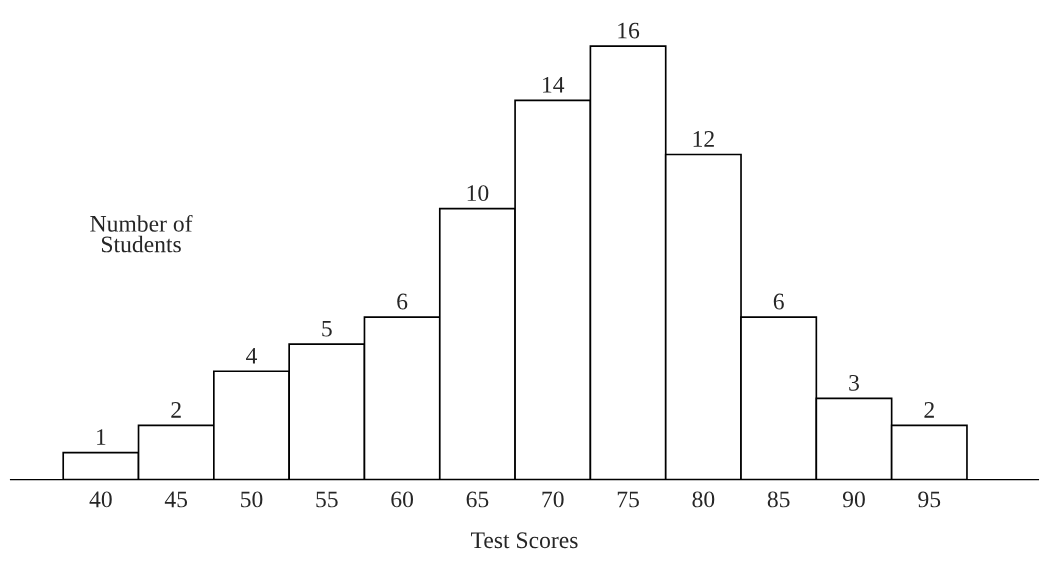 The width and height of the screenshot is (1049, 571). What do you see at coordinates (478, 193) in the screenshot?
I see `data-label: 10` at bounding box center [478, 193].